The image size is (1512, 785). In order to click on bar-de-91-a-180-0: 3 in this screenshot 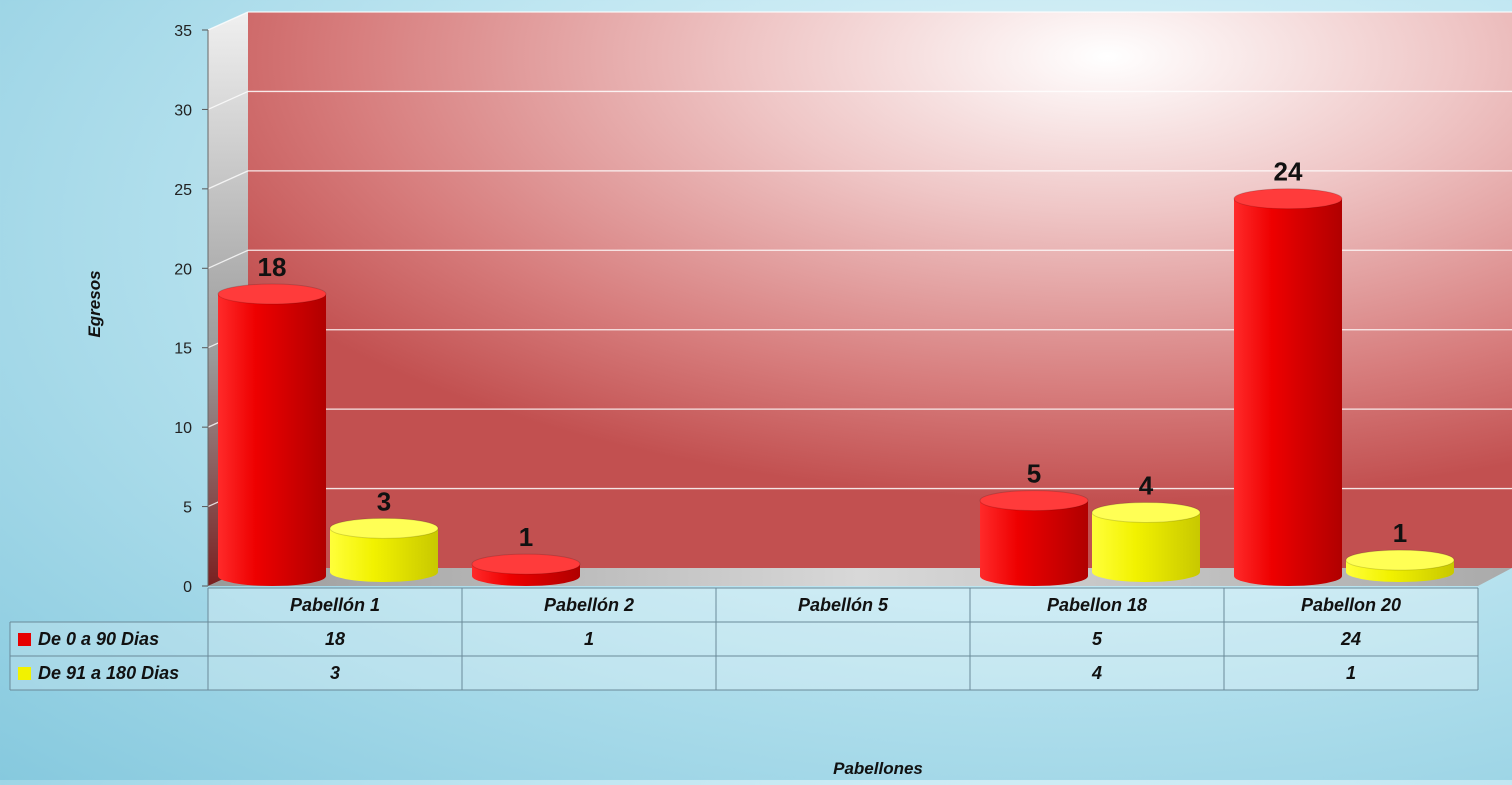, I will do `click(384, 534)`.